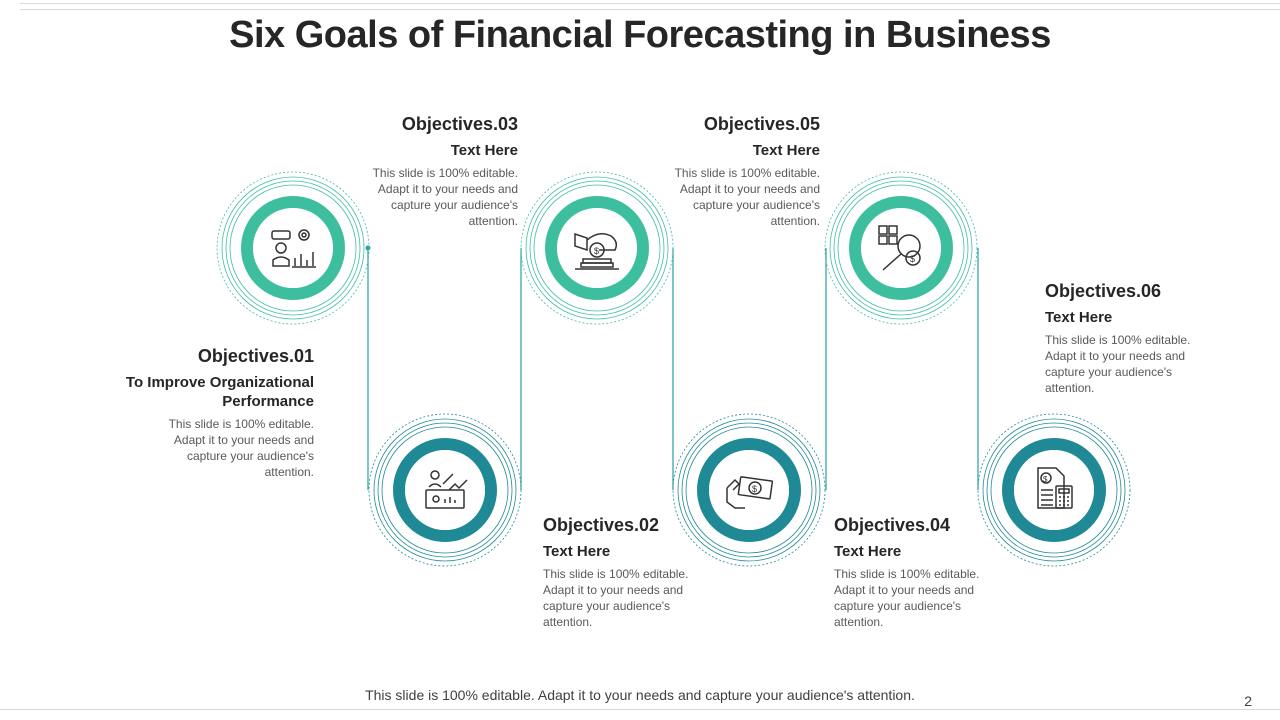 This screenshot has width=1280, height=720. I want to click on businessman-growth-chart-icon, so click(293, 248).